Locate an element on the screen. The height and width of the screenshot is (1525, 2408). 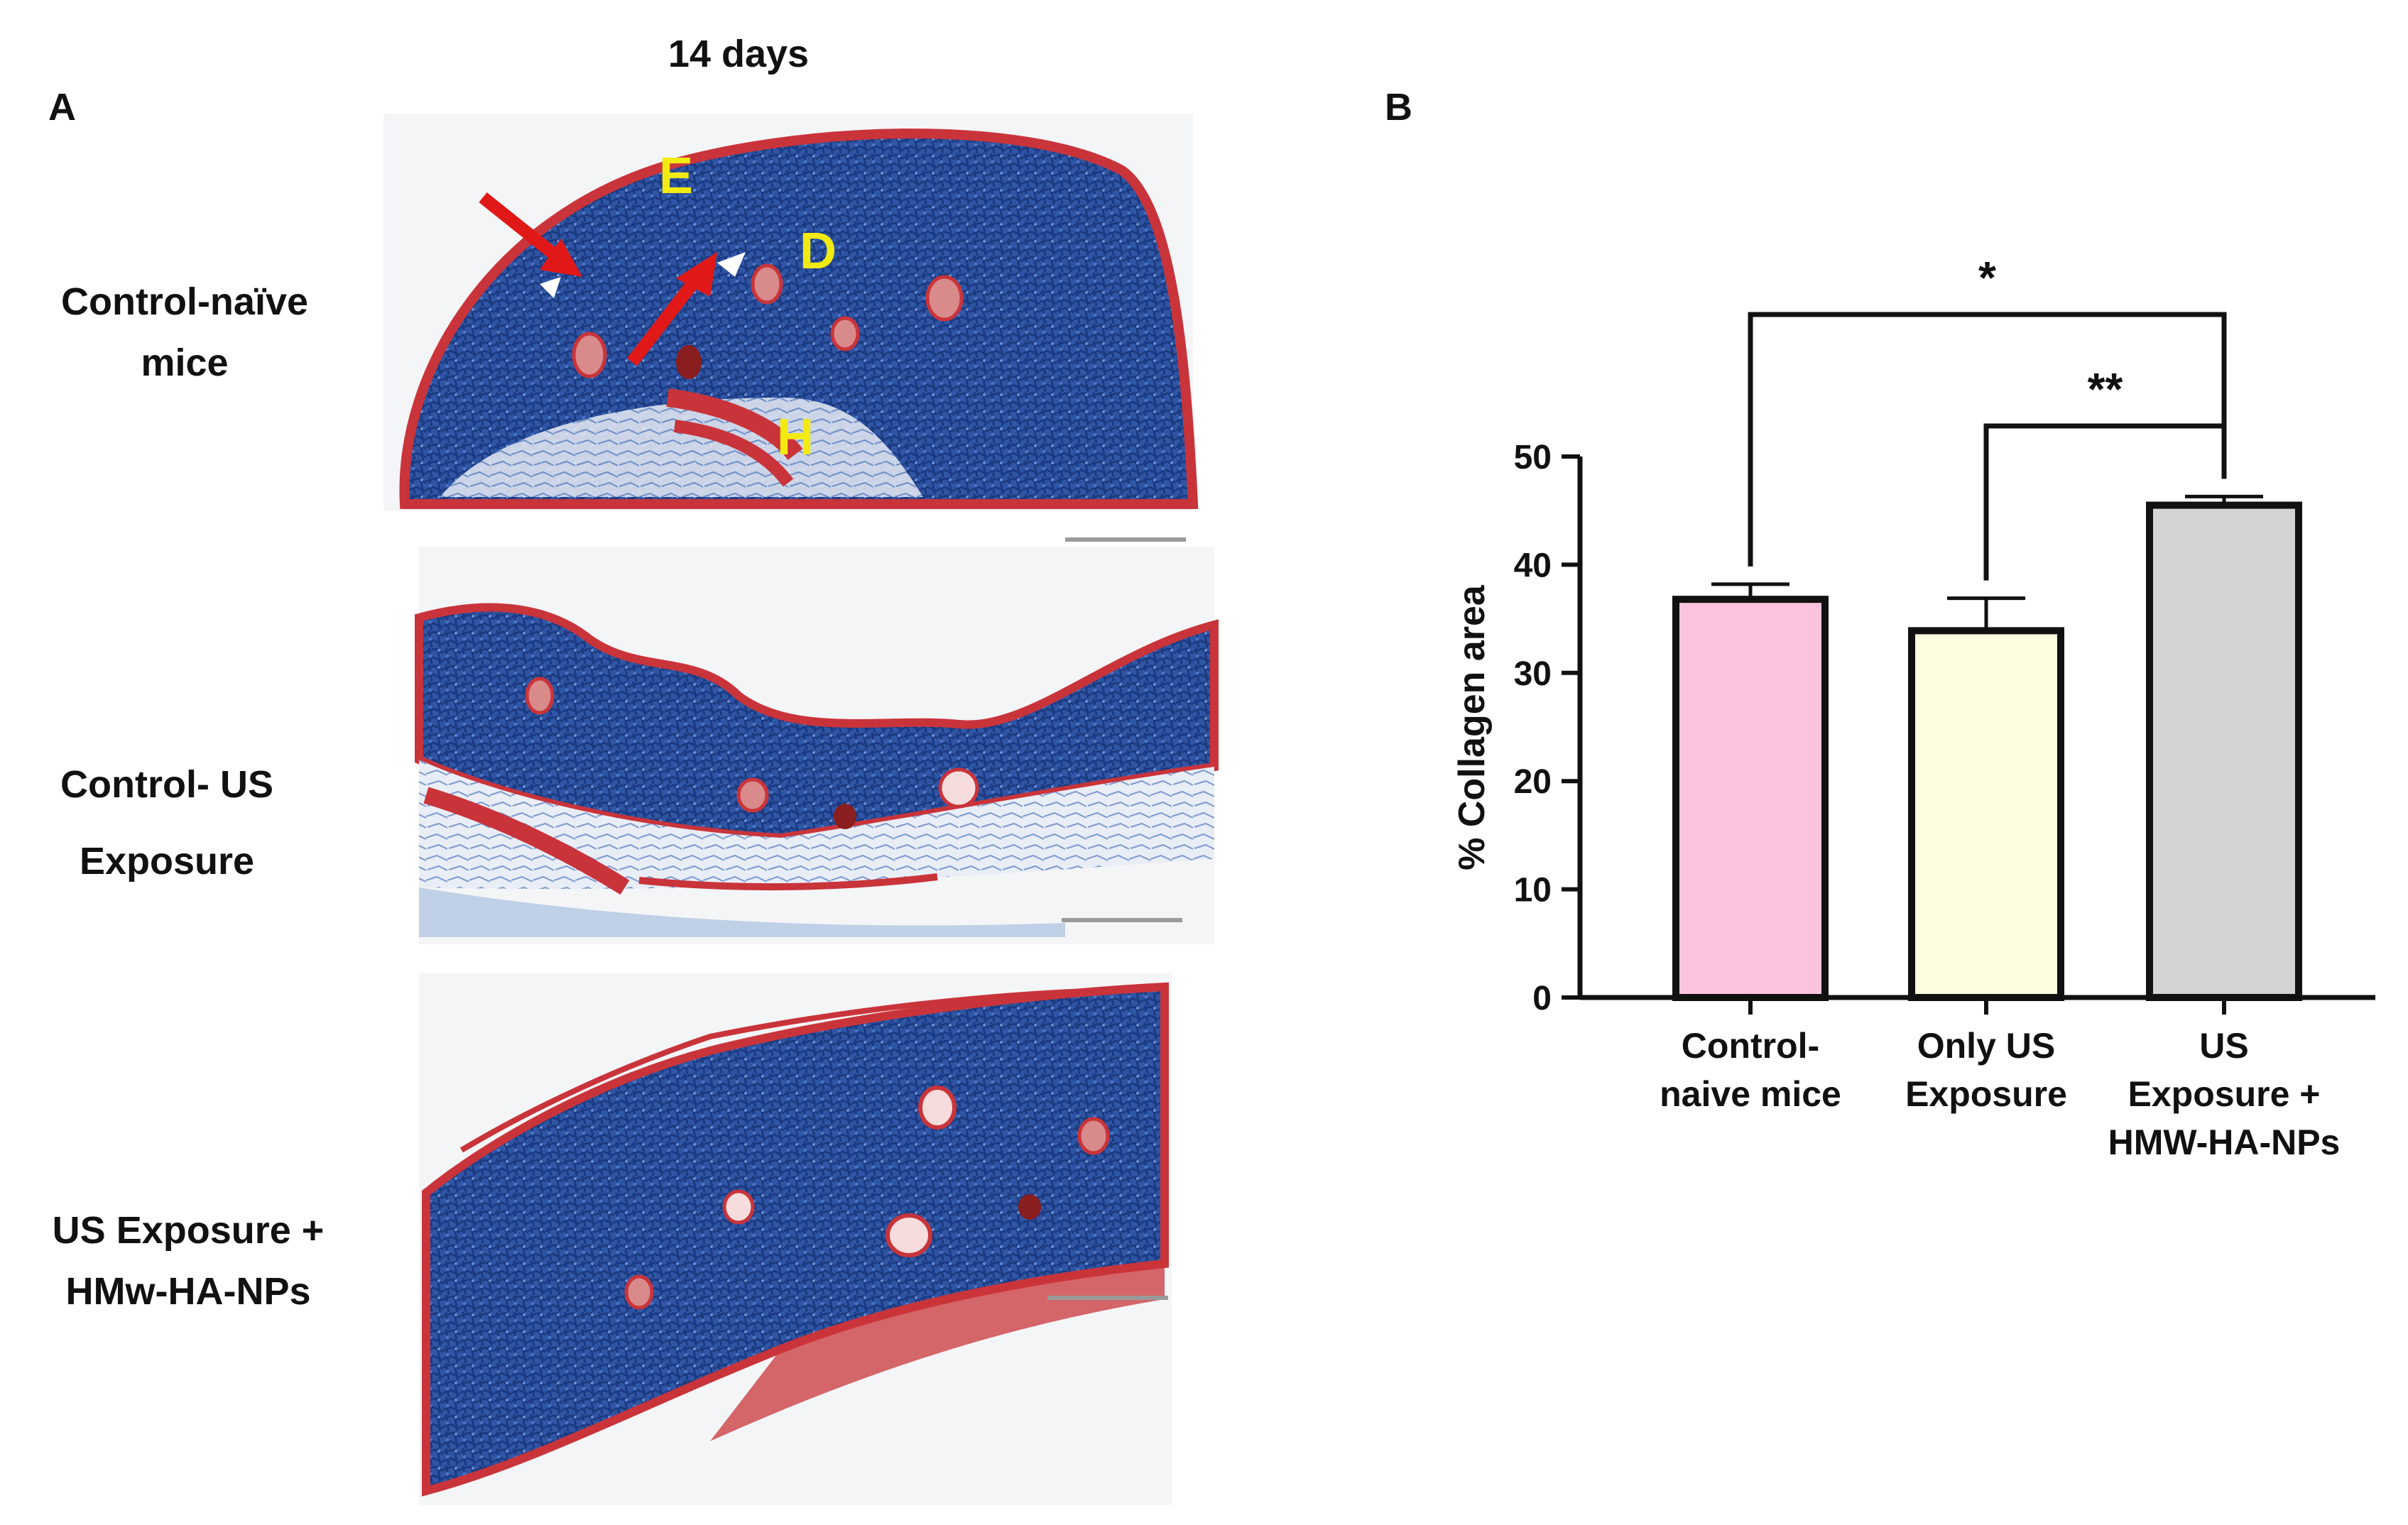
row-label-us-hmw: US Exposure + HMw-HA-NPs is located at coordinates (188, 1261).